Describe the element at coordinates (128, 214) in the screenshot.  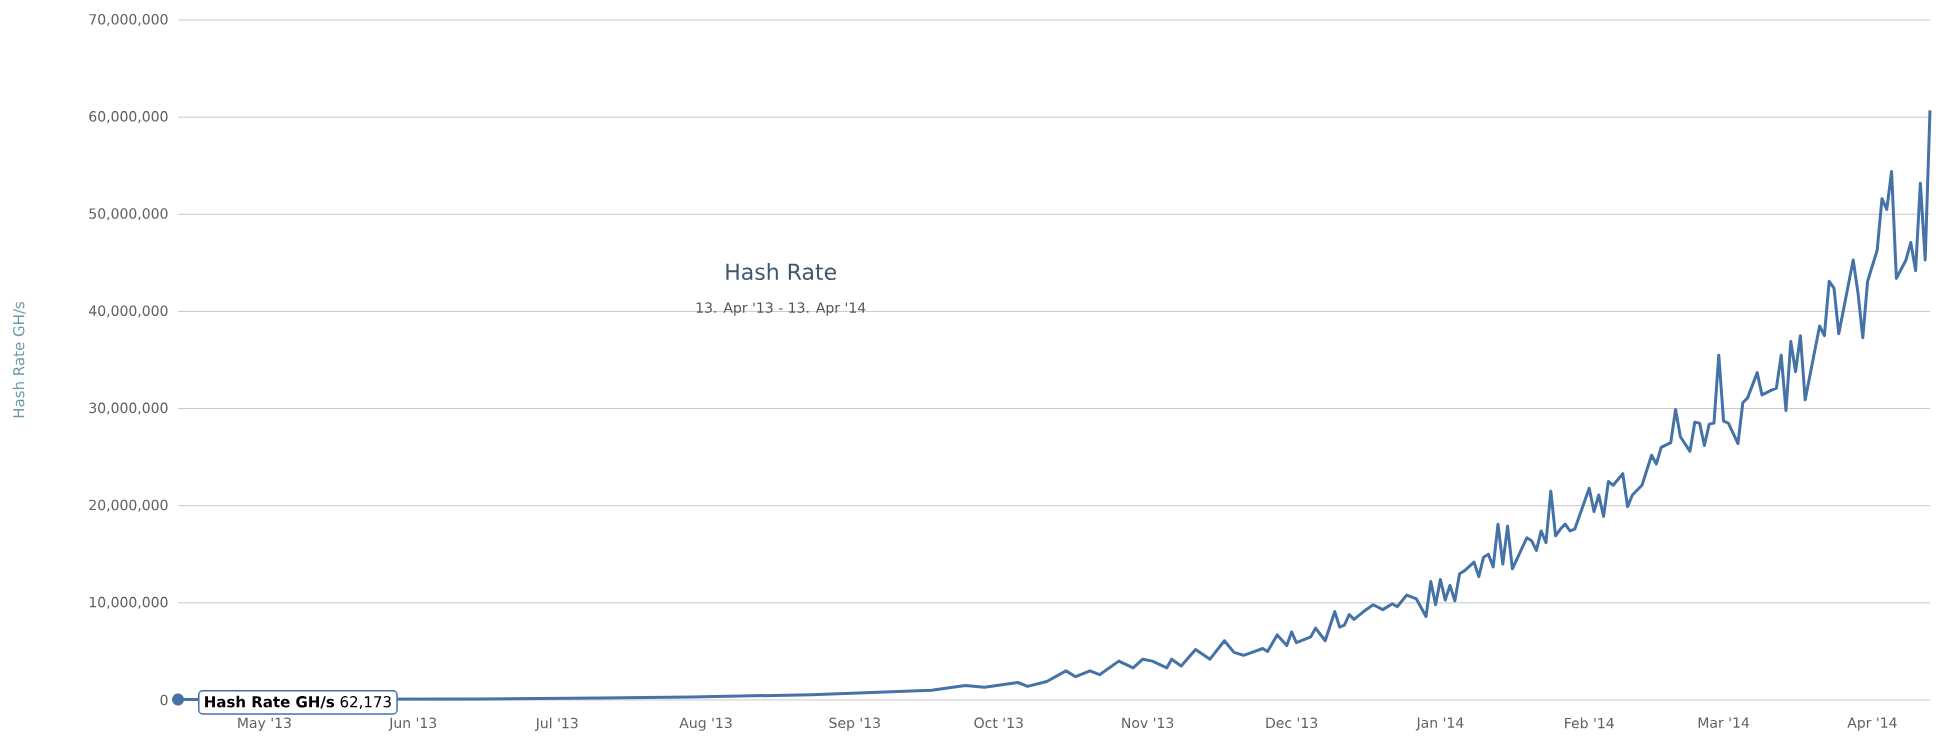
I see `y-tick-label: 50,000,000` at that location.